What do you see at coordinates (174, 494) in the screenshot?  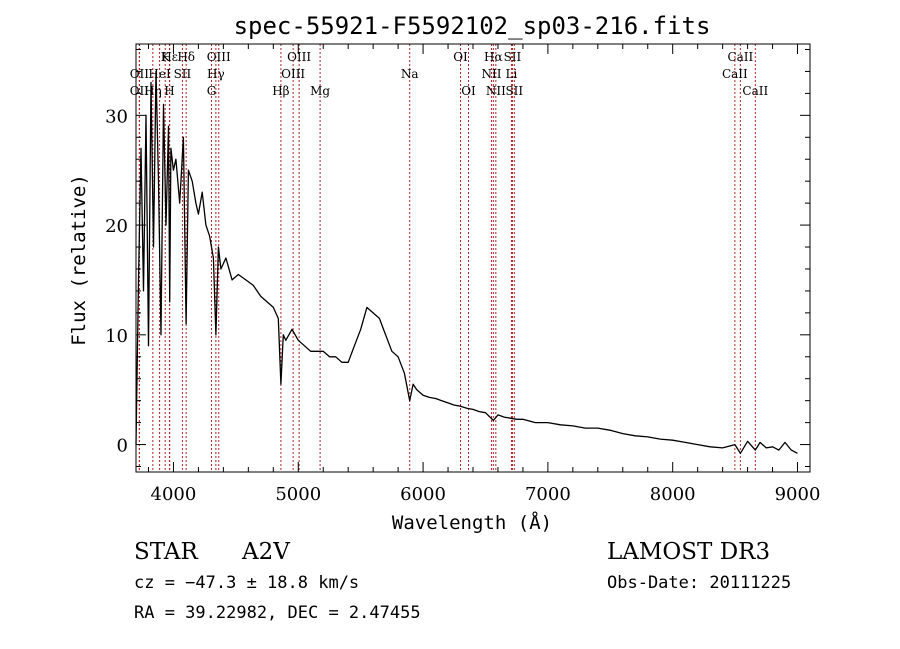 I see `x-tick-label-0: 4000` at bounding box center [174, 494].